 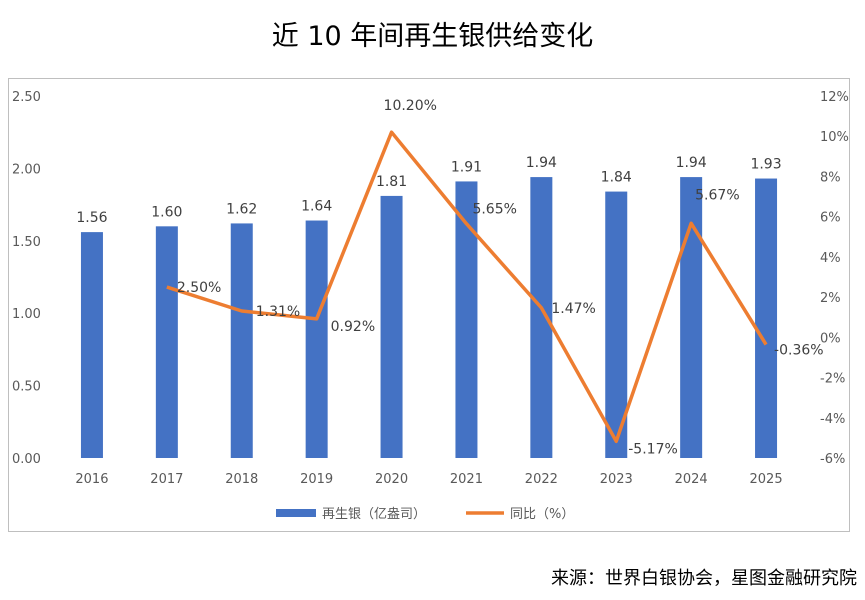 I want to click on x-axis-tick: 2016, so click(x=91, y=479).